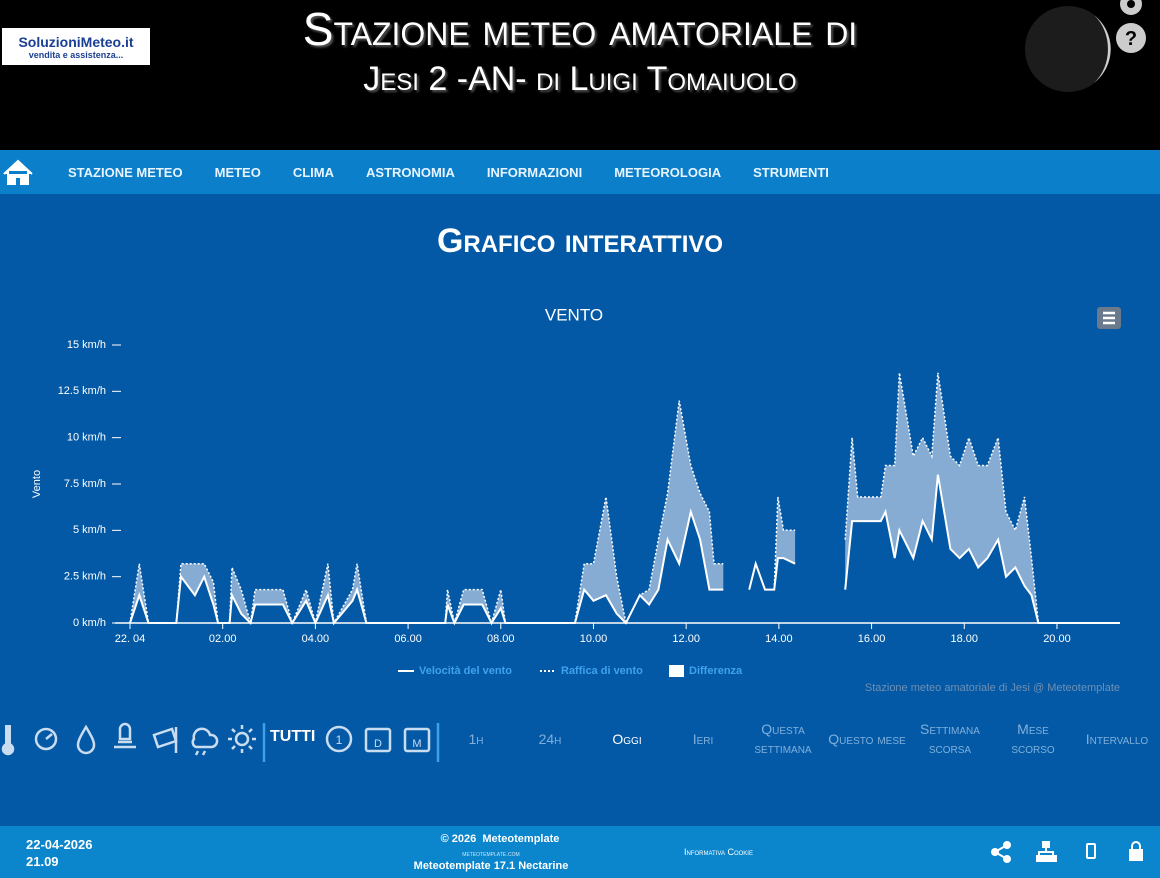 The height and width of the screenshot is (878, 1160). I want to click on y-tick-label: 5 km/h, so click(89, 530).